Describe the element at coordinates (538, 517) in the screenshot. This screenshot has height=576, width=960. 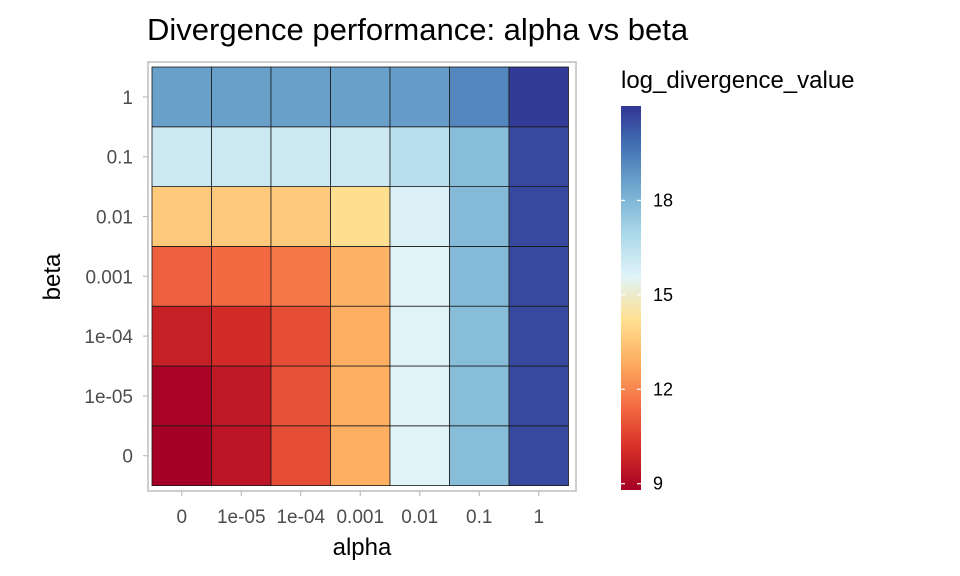
I see `x-tick-label: 1` at that location.